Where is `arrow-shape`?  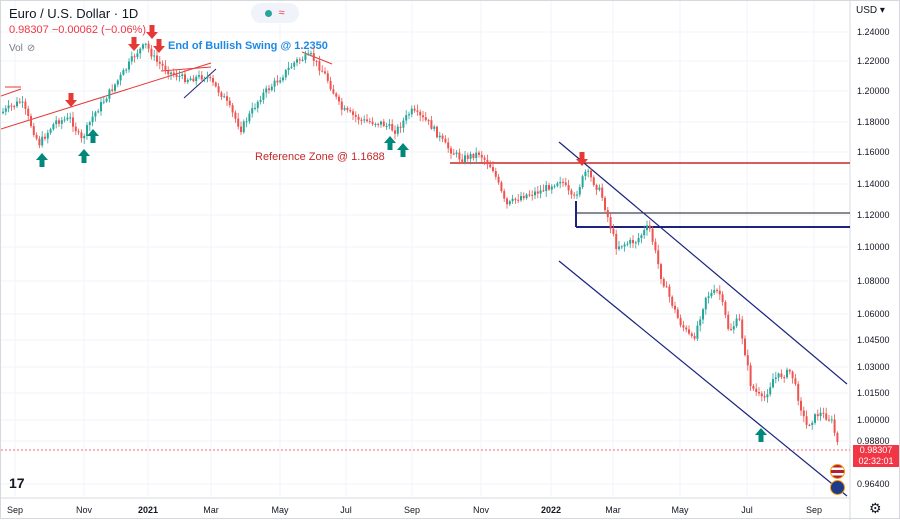 arrow-shape is located at coordinates (152, 32).